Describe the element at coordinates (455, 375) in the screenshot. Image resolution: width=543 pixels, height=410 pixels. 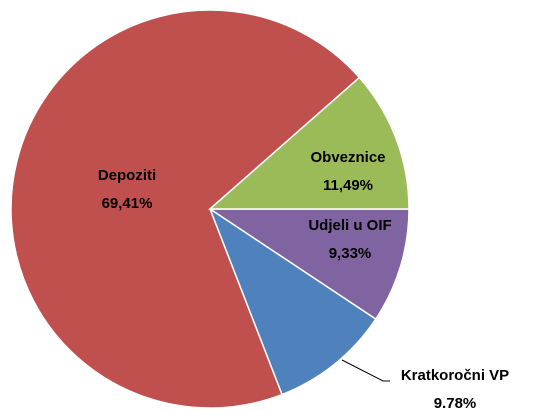
I see `slice-label: Kratkoročni VP` at that location.